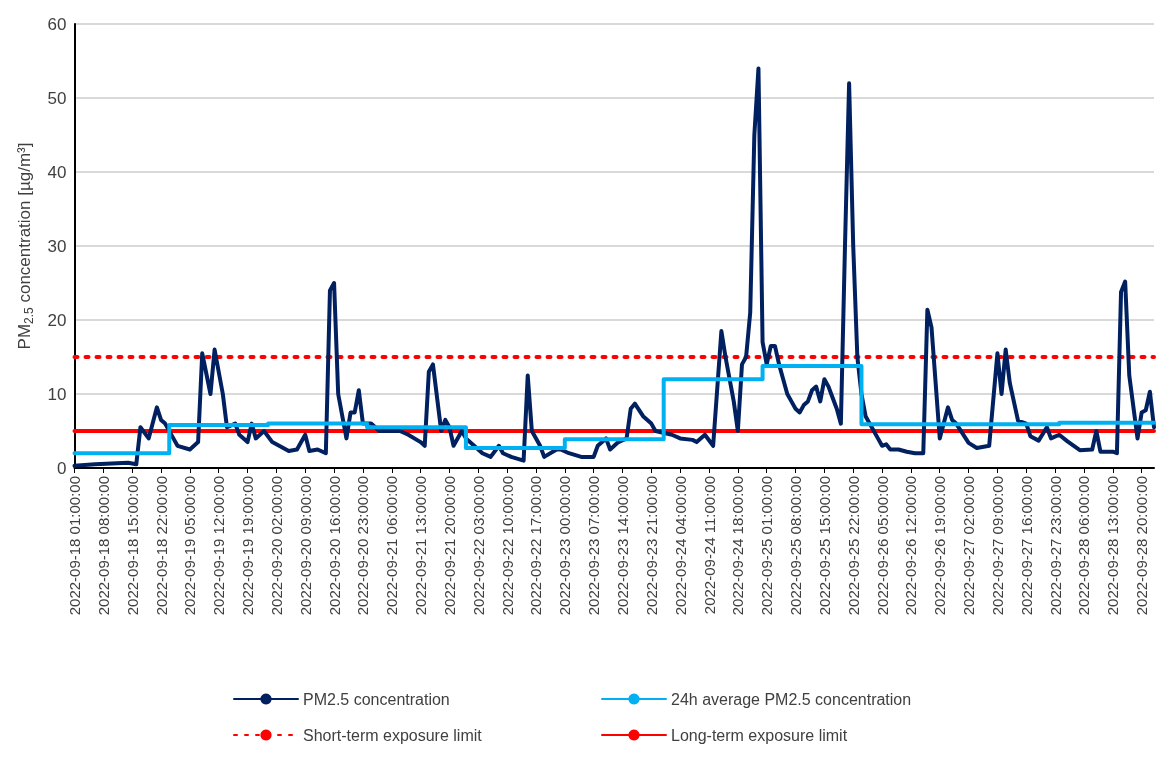 This screenshot has height=760, width=1166. What do you see at coordinates (57, 394) in the screenshot?
I see `y-tick-label: 10` at bounding box center [57, 394].